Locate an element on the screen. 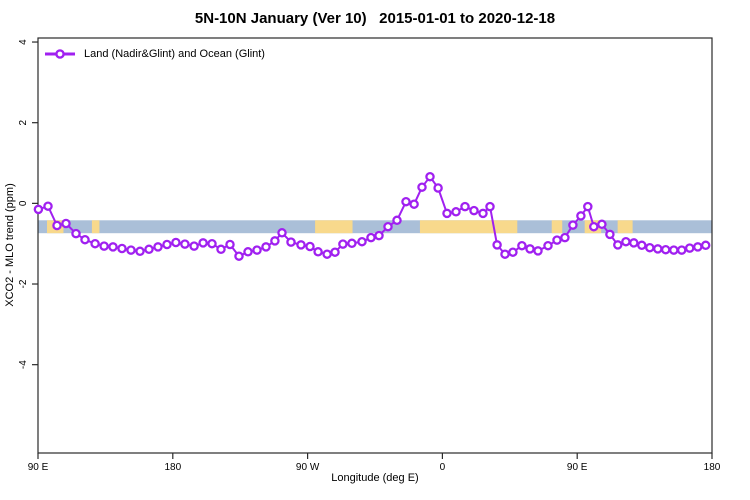 This screenshot has height=500, width=750. legend: Land (Nadir&Glint) and Ocean (Glint) is located at coordinates (154, 54).